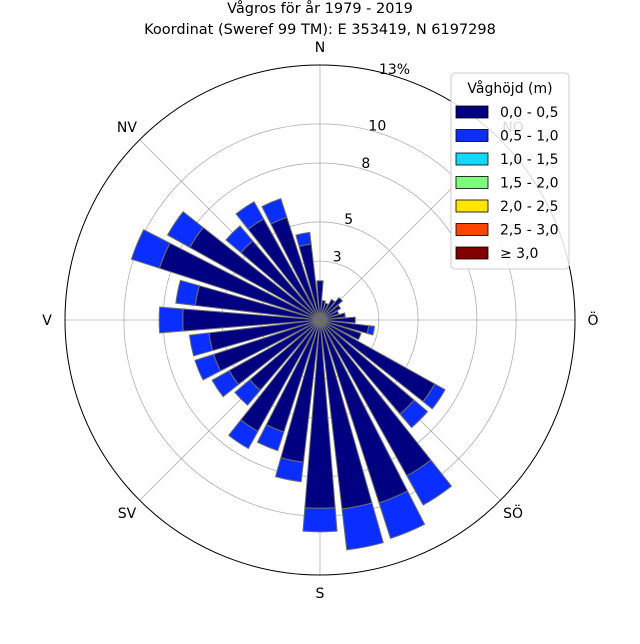 Image resolution: width=640 pixels, height=644 pixels. What do you see at coordinates (320, 48) in the screenshot?
I see `direction-label: N` at bounding box center [320, 48].